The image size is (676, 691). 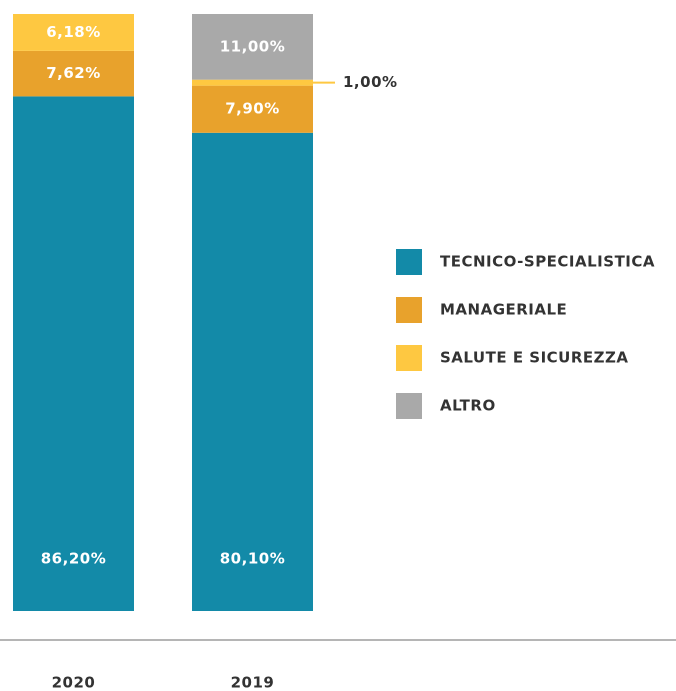 What do you see at coordinates (534, 358) in the screenshot?
I see `legend-label: SALUTE E SICUREZZA` at bounding box center [534, 358].